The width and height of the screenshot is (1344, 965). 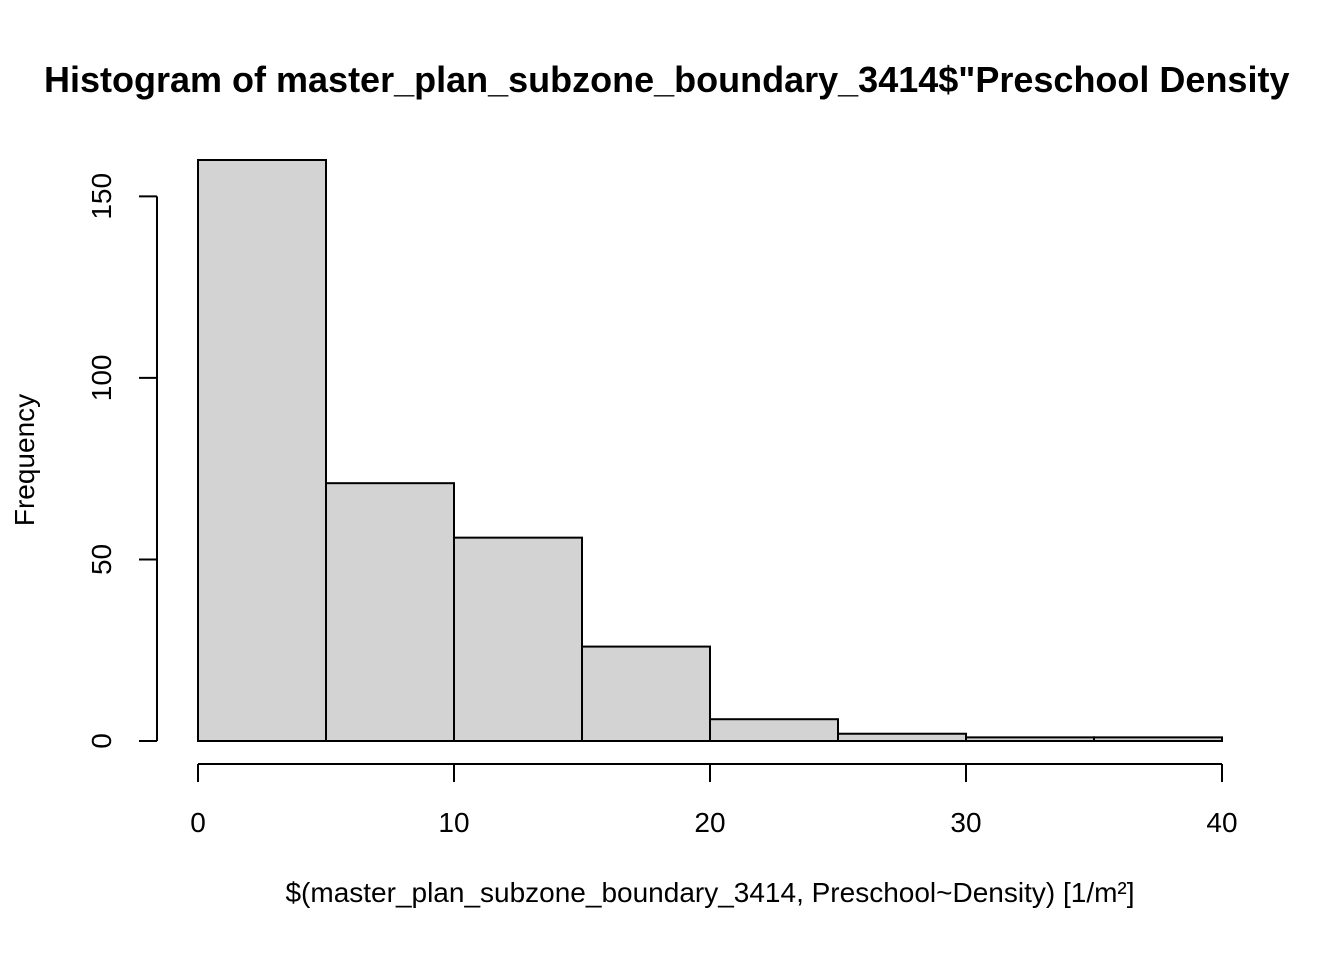 I want to click on y-axis-tick-label: 100, so click(x=101, y=378).